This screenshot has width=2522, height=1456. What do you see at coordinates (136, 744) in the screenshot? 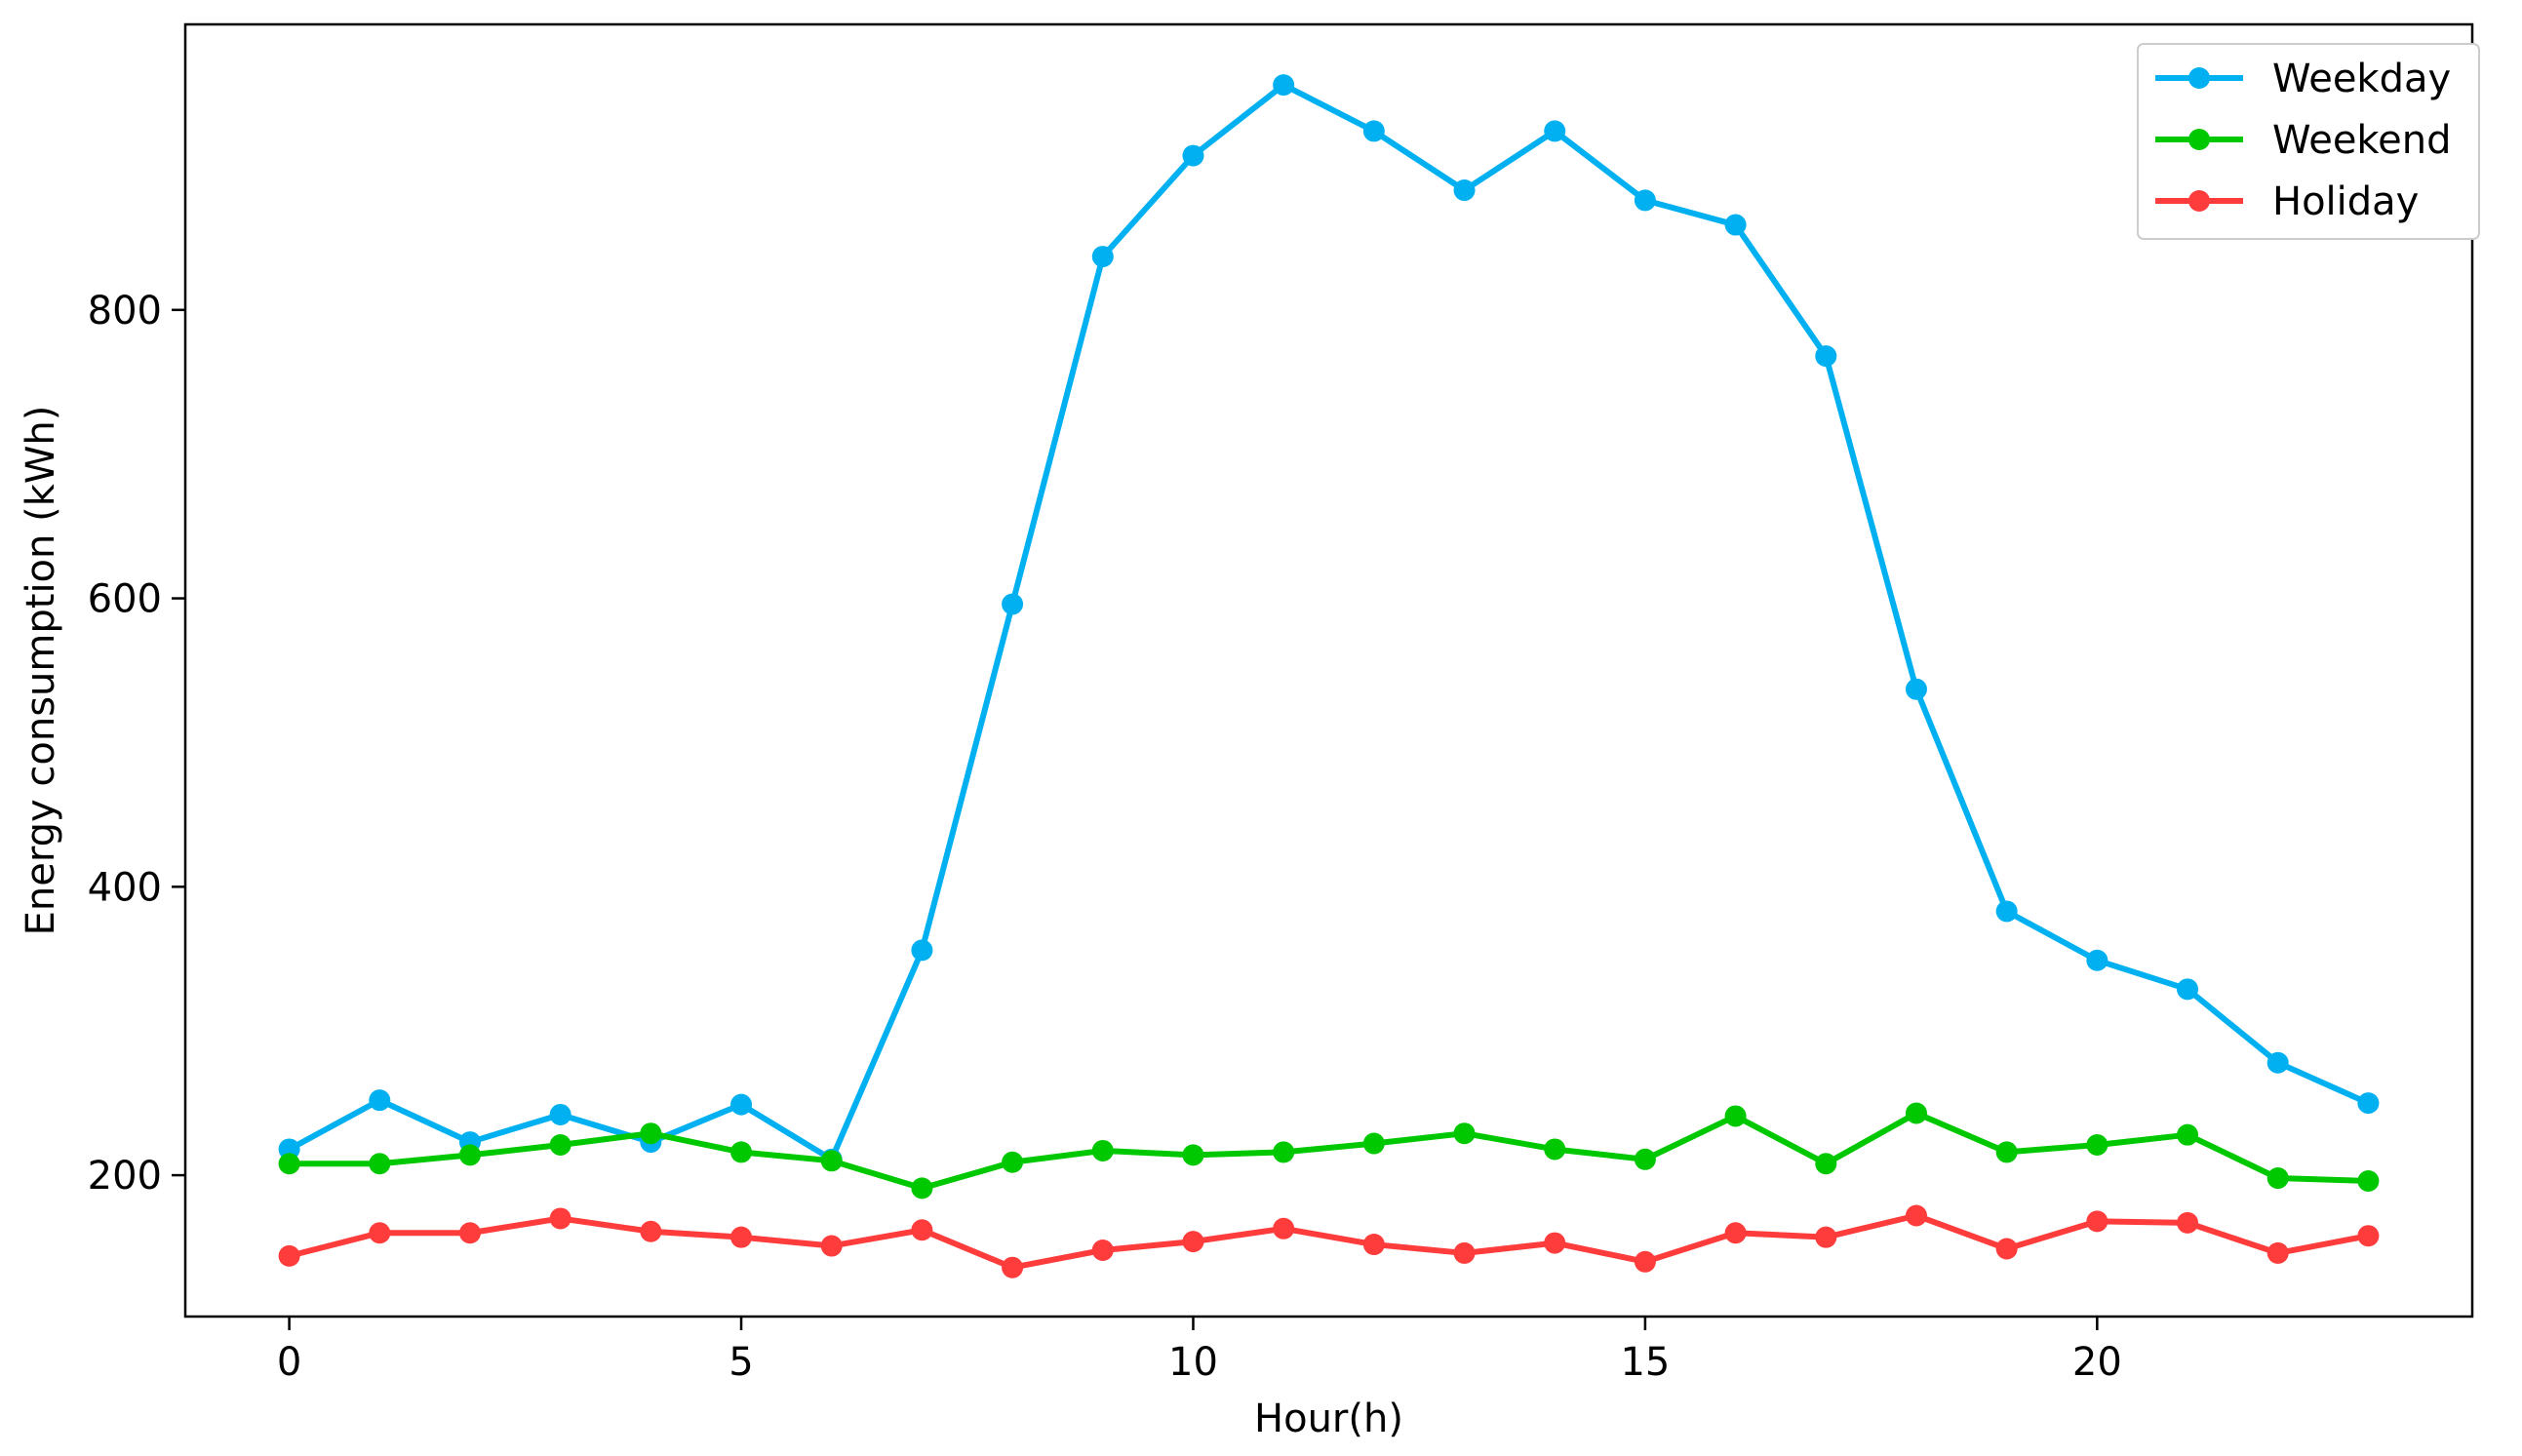
I see `y-axis: 200 400 600 800` at bounding box center [136, 744].